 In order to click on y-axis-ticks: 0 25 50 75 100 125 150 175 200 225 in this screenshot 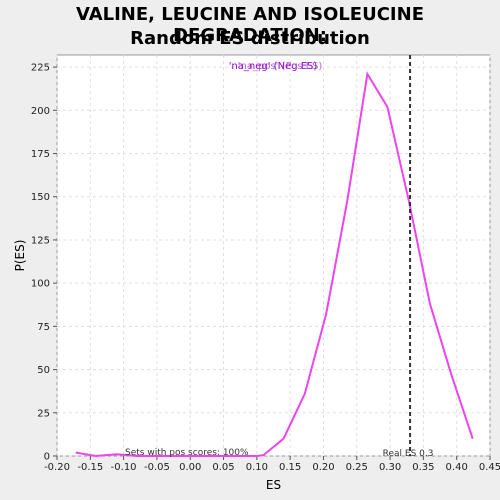, I will do `click(44, 263)`.